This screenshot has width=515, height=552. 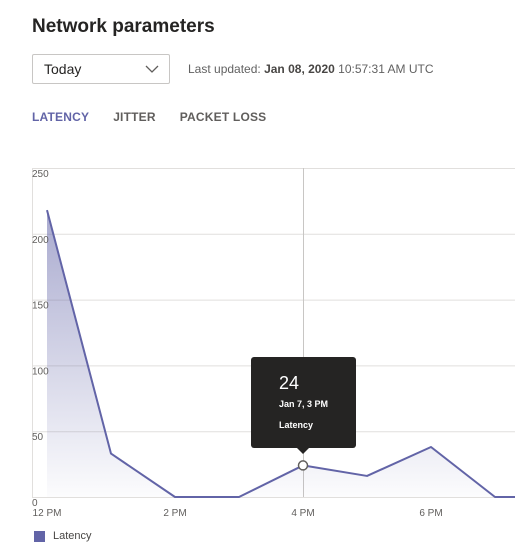 What do you see at coordinates (430, 513) in the screenshot?
I see `x-tick-label: 6 PM` at bounding box center [430, 513].